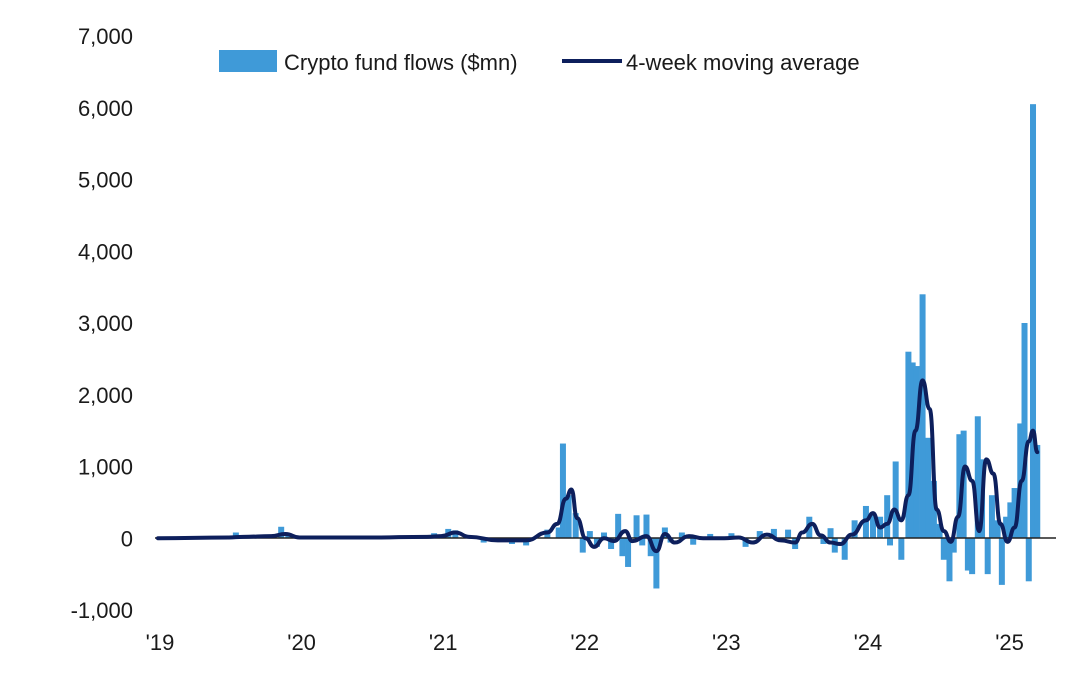  I want to click on y-tick-label: -1,000, so click(102, 610).